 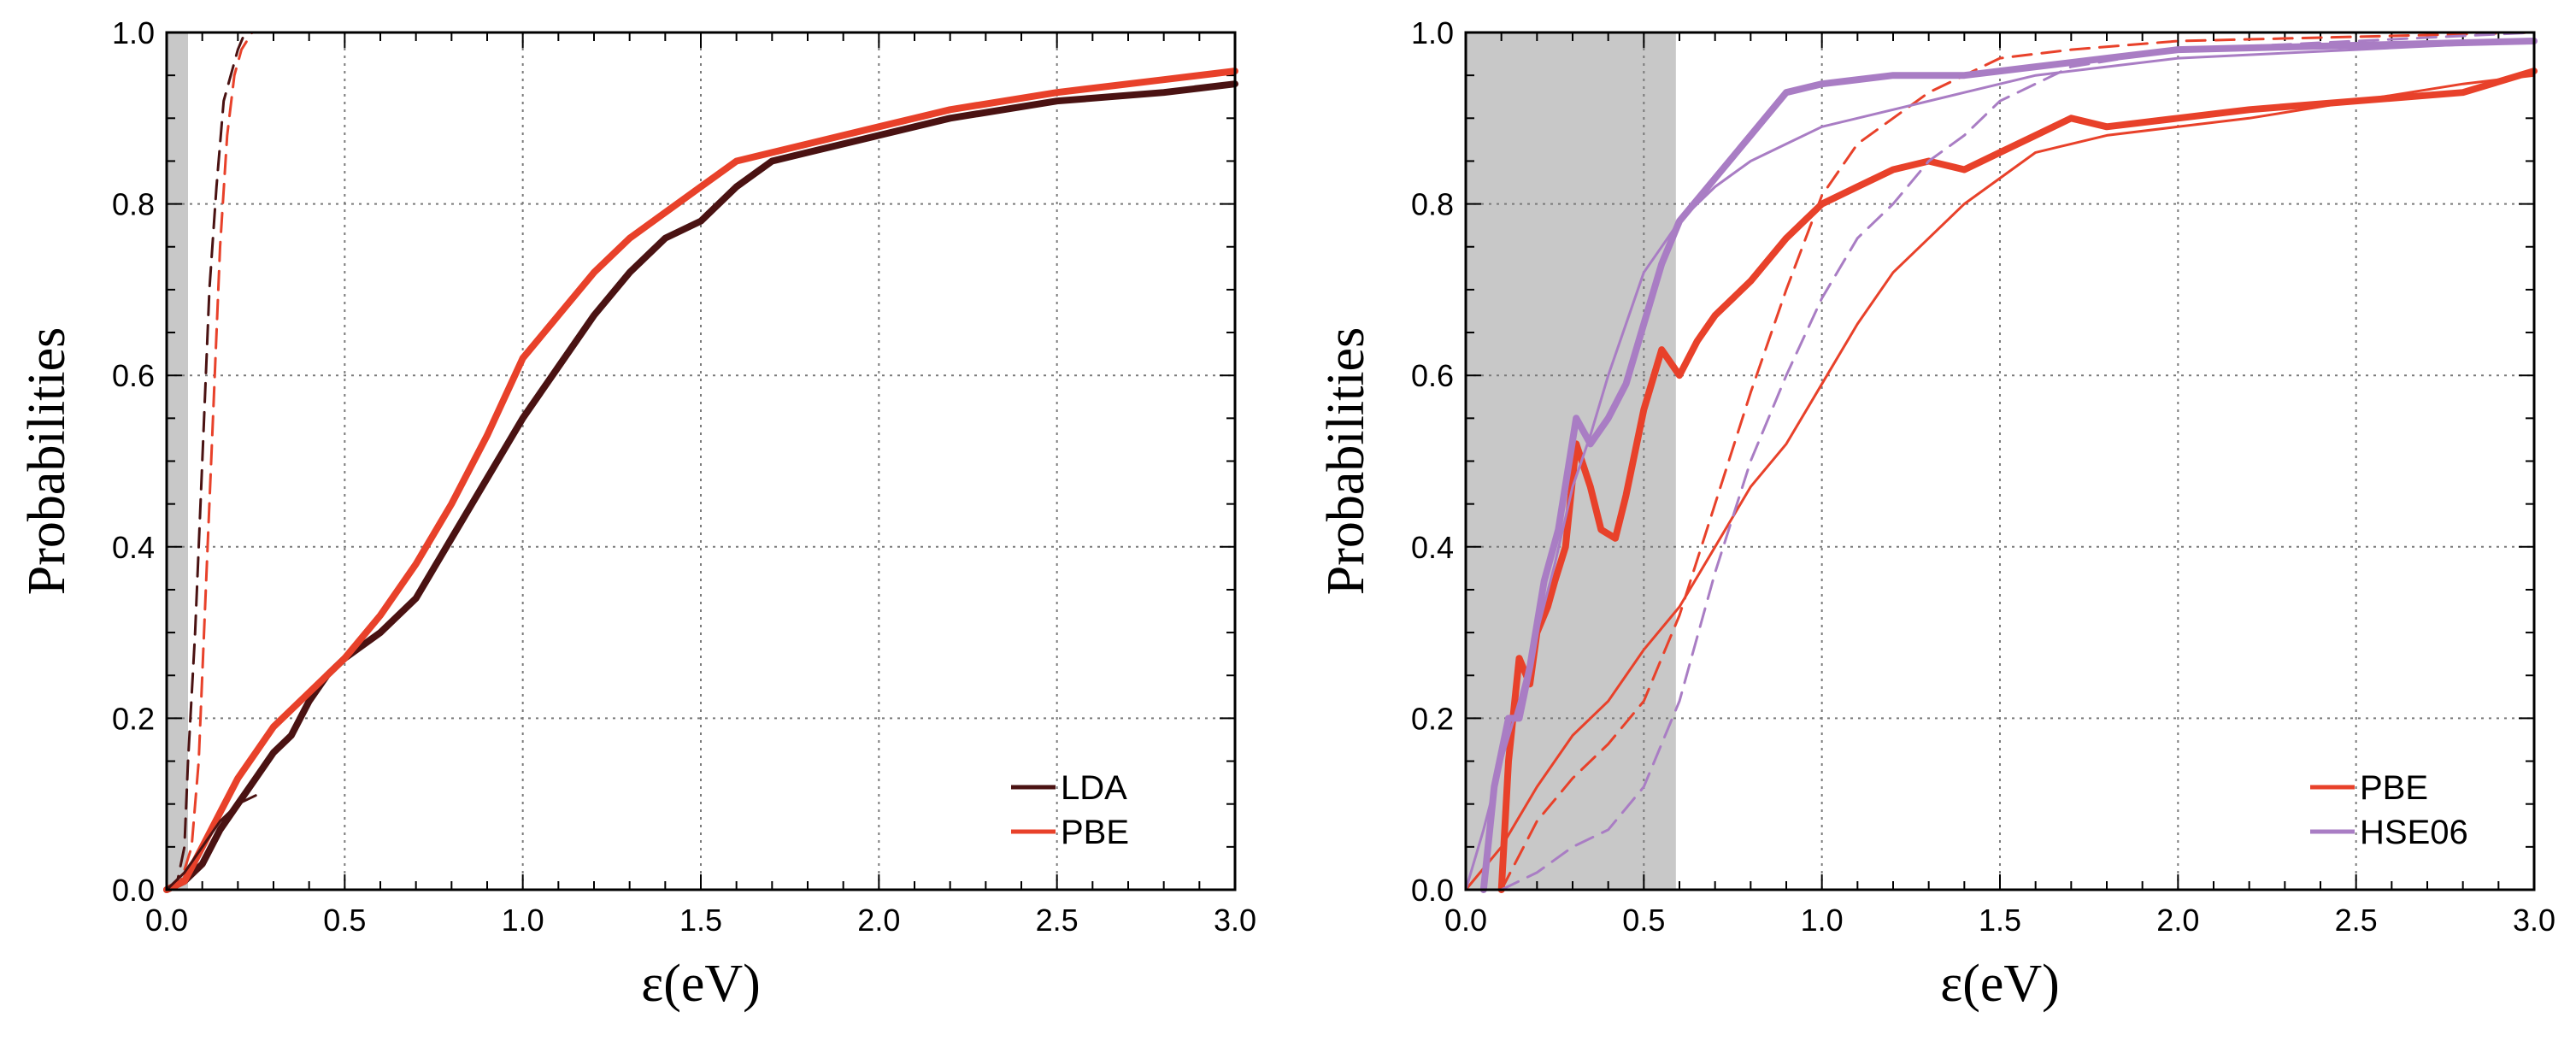 I want to click on left-y-tick-label: 1.0, so click(x=133, y=32).